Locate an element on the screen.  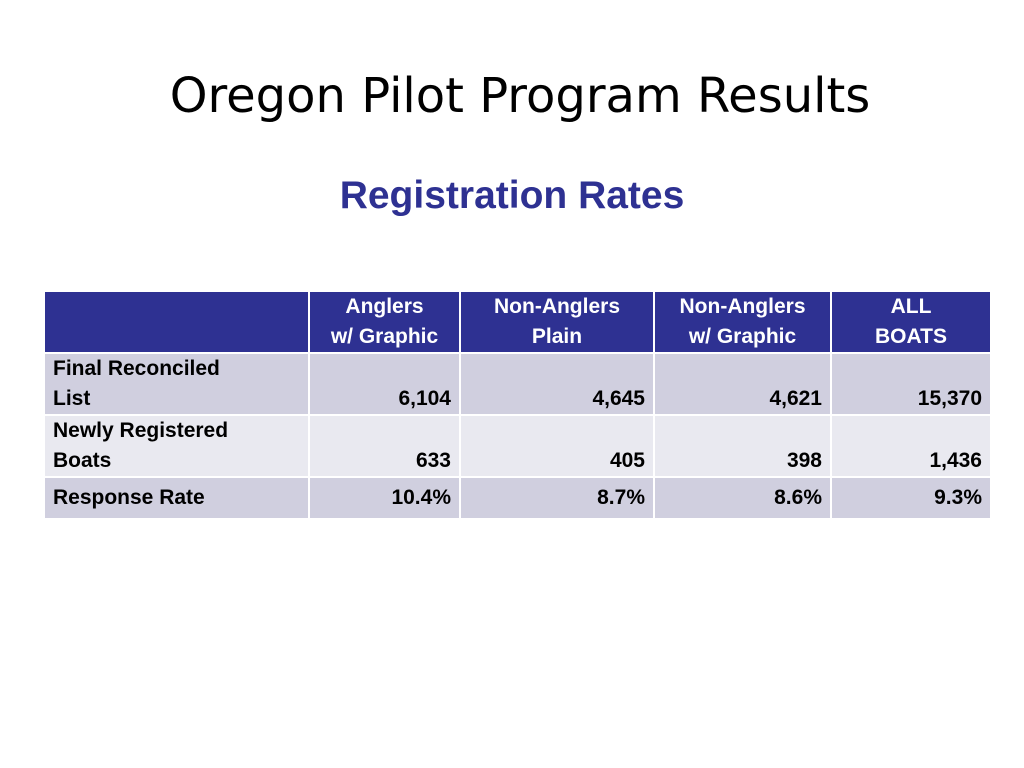
row-label: Response Rate is located at coordinates (176, 498).